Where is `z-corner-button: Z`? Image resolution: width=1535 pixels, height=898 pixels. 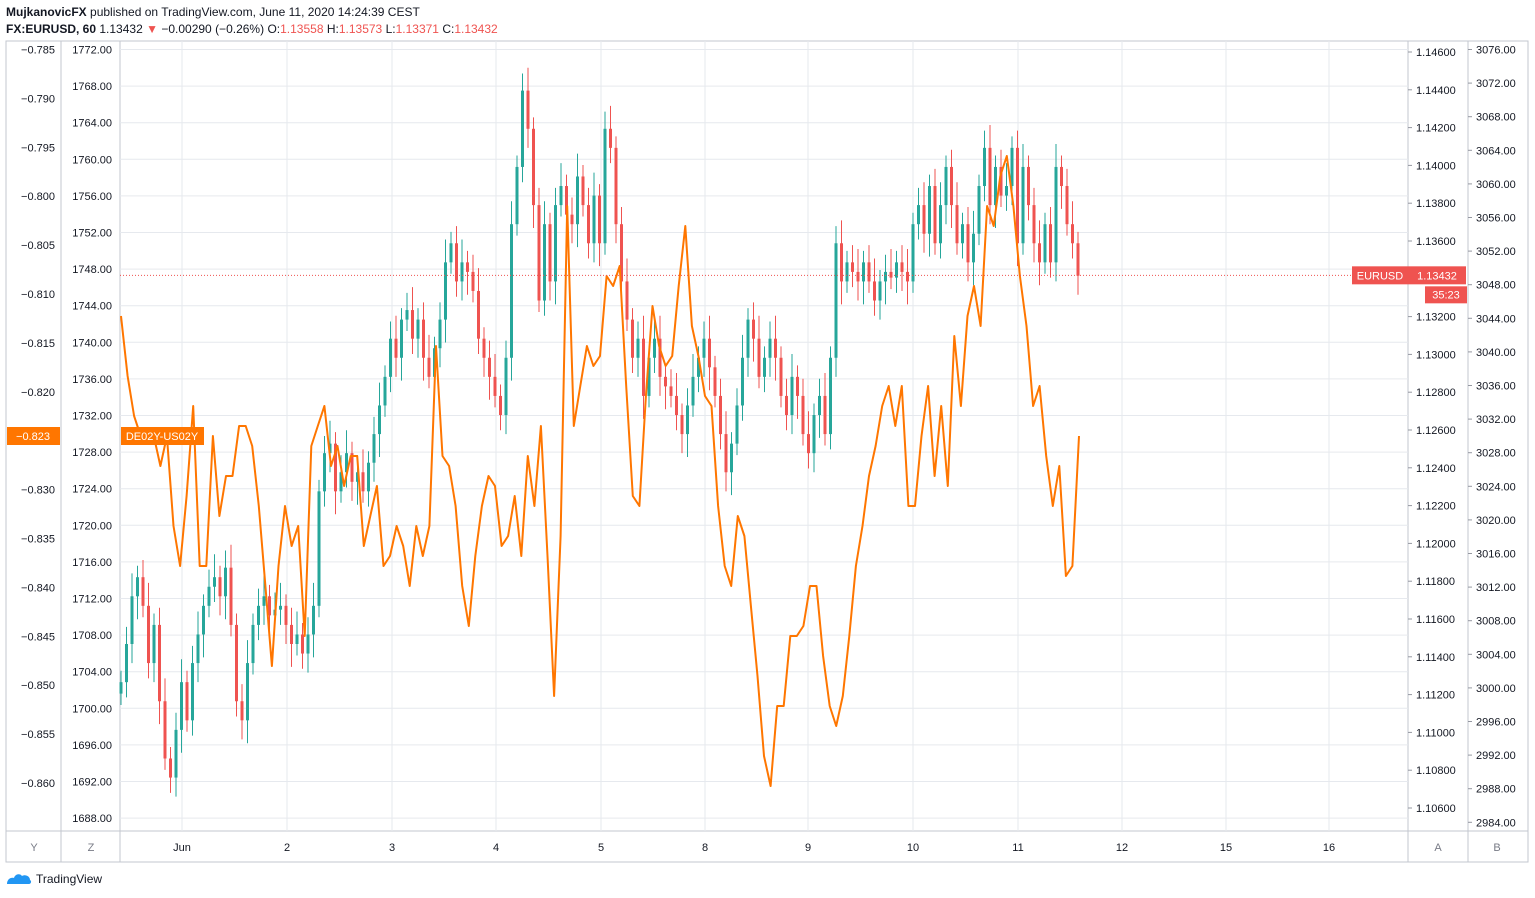 z-corner-button: Z is located at coordinates (91, 848).